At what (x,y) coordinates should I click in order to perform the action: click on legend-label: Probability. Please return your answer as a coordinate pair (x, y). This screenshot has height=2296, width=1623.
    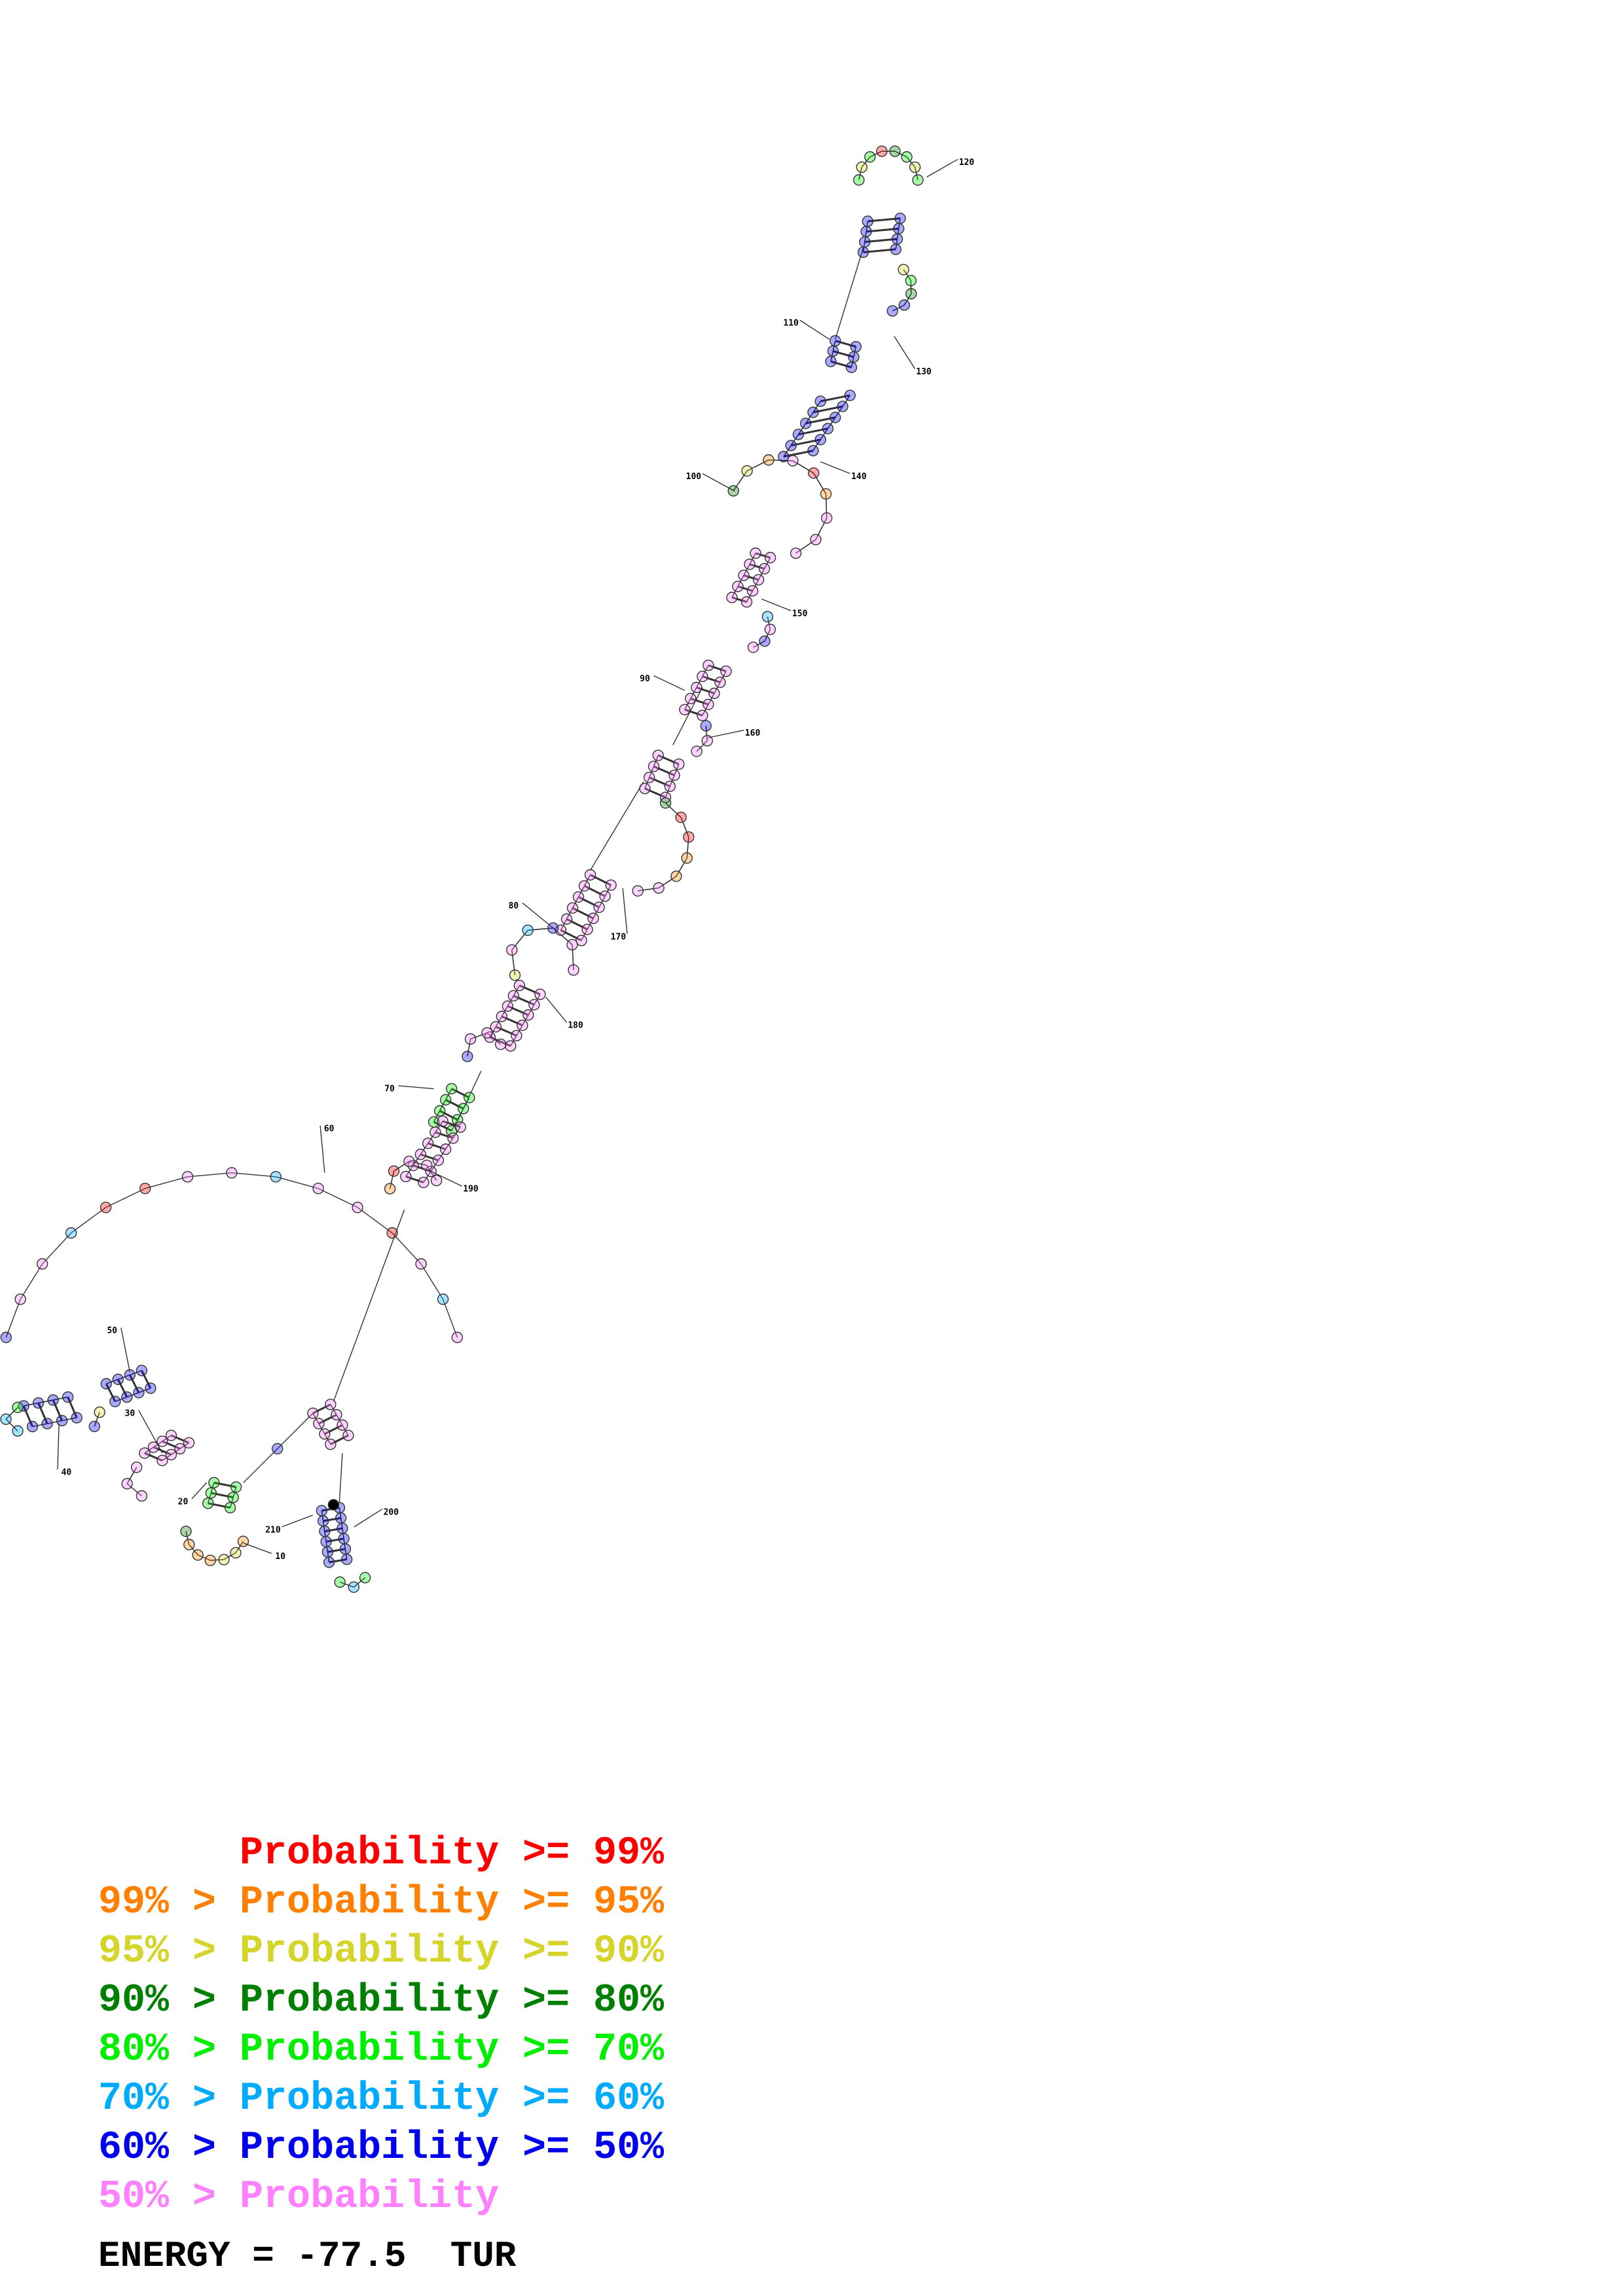
    Looking at the image, I should click on (370, 2197).